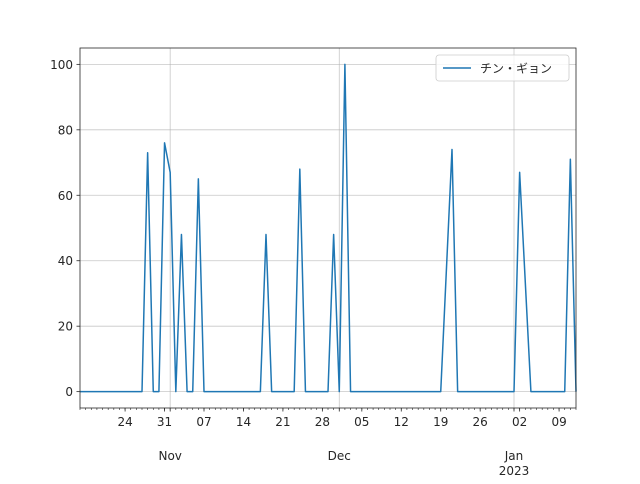 This screenshot has width=640, height=484. What do you see at coordinates (203, 422) in the screenshot?
I see `x-tick-label: 07` at bounding box center [203, 422].